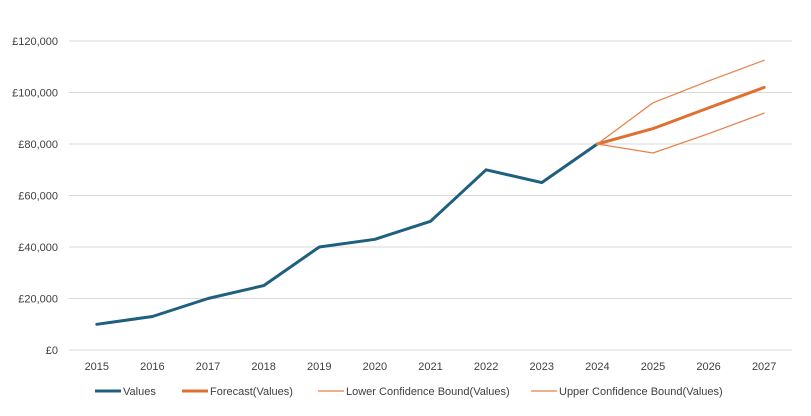 This screenshot has height=416, width=811. I want to click on y-tick-label: £0, so click(52, 351).